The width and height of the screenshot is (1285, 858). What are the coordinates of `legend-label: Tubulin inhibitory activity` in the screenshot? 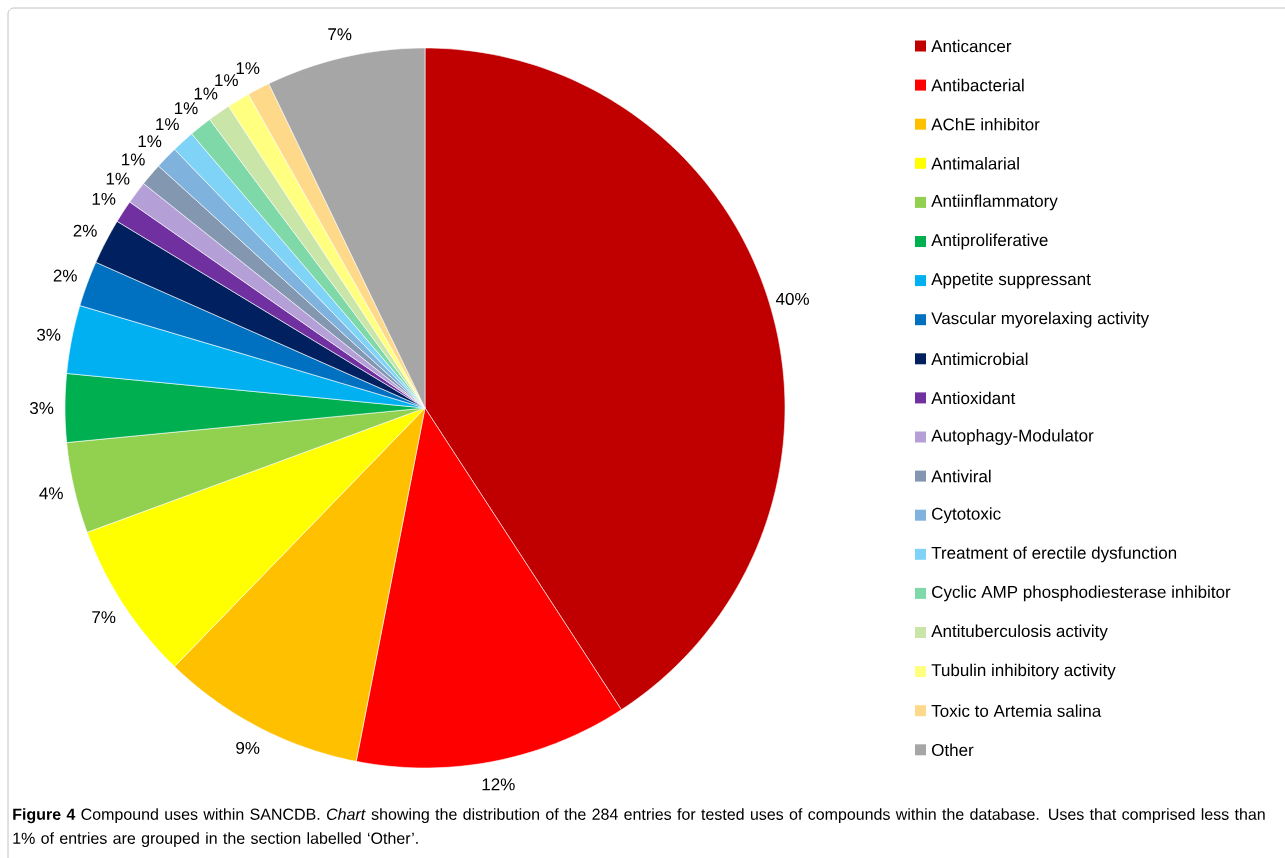 It's located at (1023, 671).